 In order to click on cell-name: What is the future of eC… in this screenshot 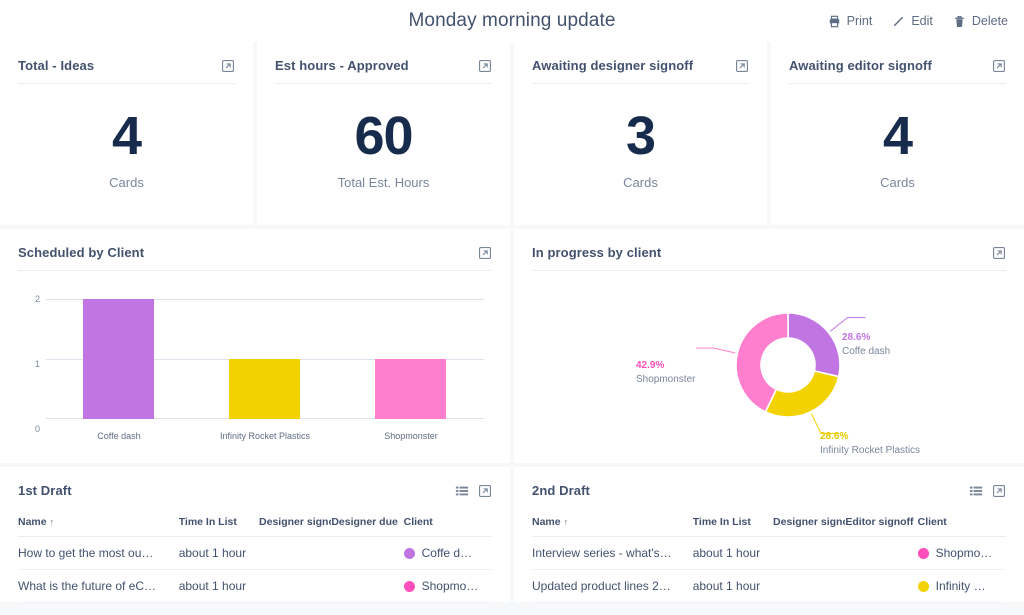, I will do `click(98, 586)`.